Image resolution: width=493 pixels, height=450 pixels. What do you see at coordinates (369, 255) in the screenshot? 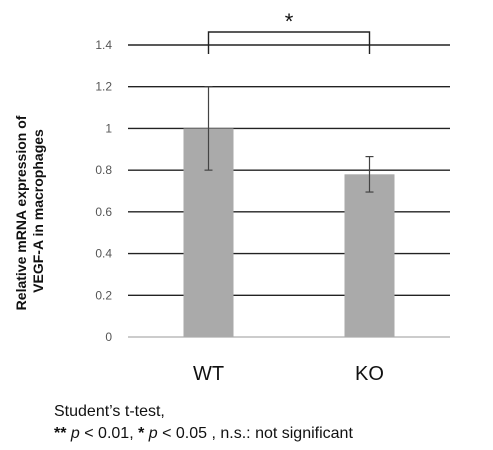
I see `bar-ko` at bounding box center [369, 255].